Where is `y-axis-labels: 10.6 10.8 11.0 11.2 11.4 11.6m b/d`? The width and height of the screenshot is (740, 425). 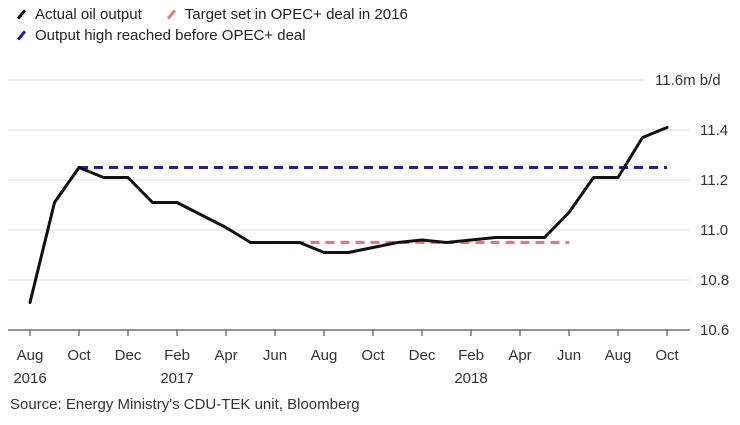
y-axis-labels: 10.6 10.8 11.0 11.2 11.4 11.6m b/d is located at coordinates (692, 205).